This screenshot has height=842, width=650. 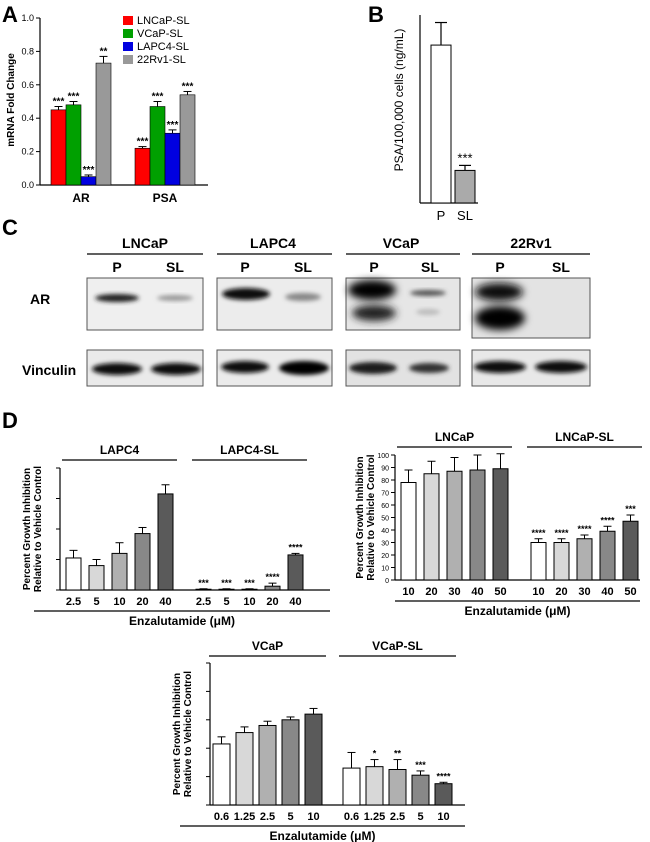 What do you see at coordinates (163, 47) in the screenshot?
I see `chart-a-legend-label: LAPC4-SL` at bounding box center [163, 47].